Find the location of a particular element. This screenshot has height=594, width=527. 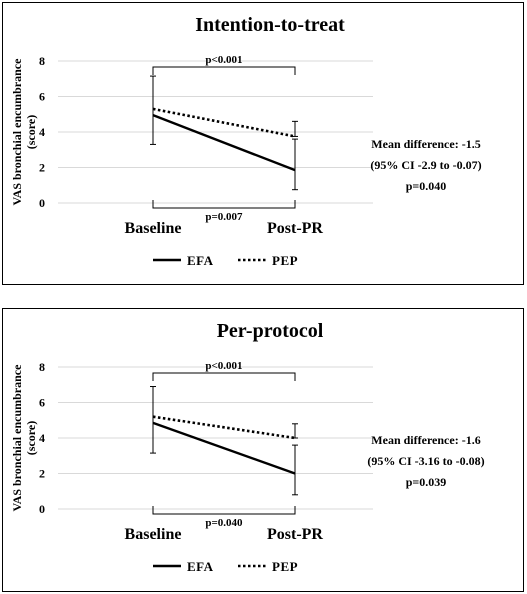

pp-y-tick-8: 8 is located at coordinates (42, 367).